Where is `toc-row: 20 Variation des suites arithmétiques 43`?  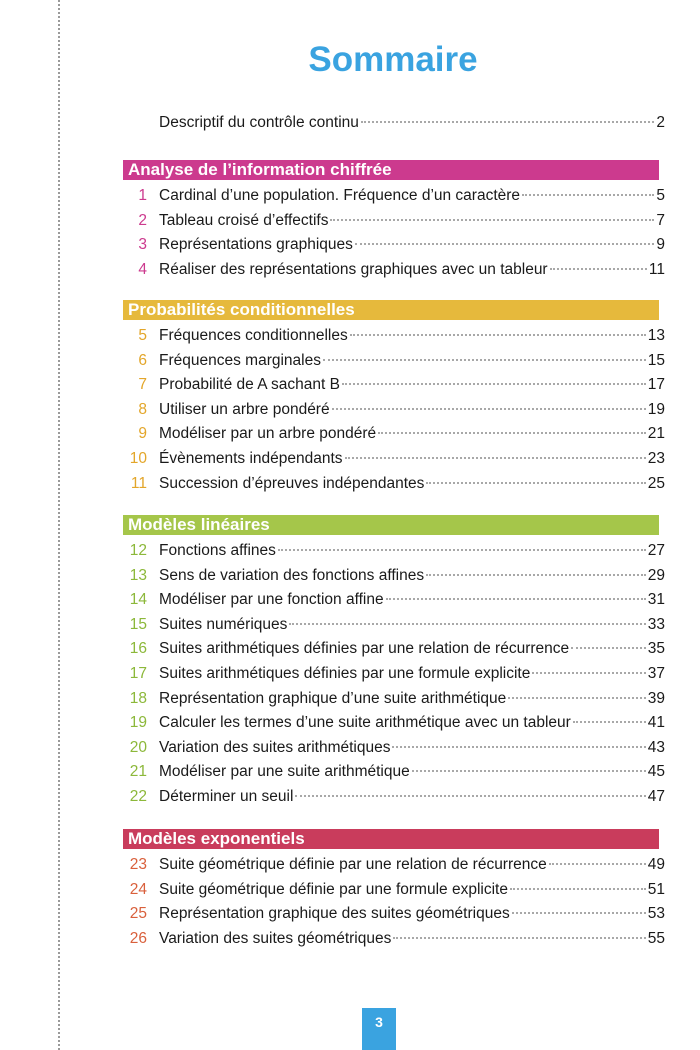
toc-row: 20 Variation des suites arithmétiques 43 is located at coordinates (394, 748).